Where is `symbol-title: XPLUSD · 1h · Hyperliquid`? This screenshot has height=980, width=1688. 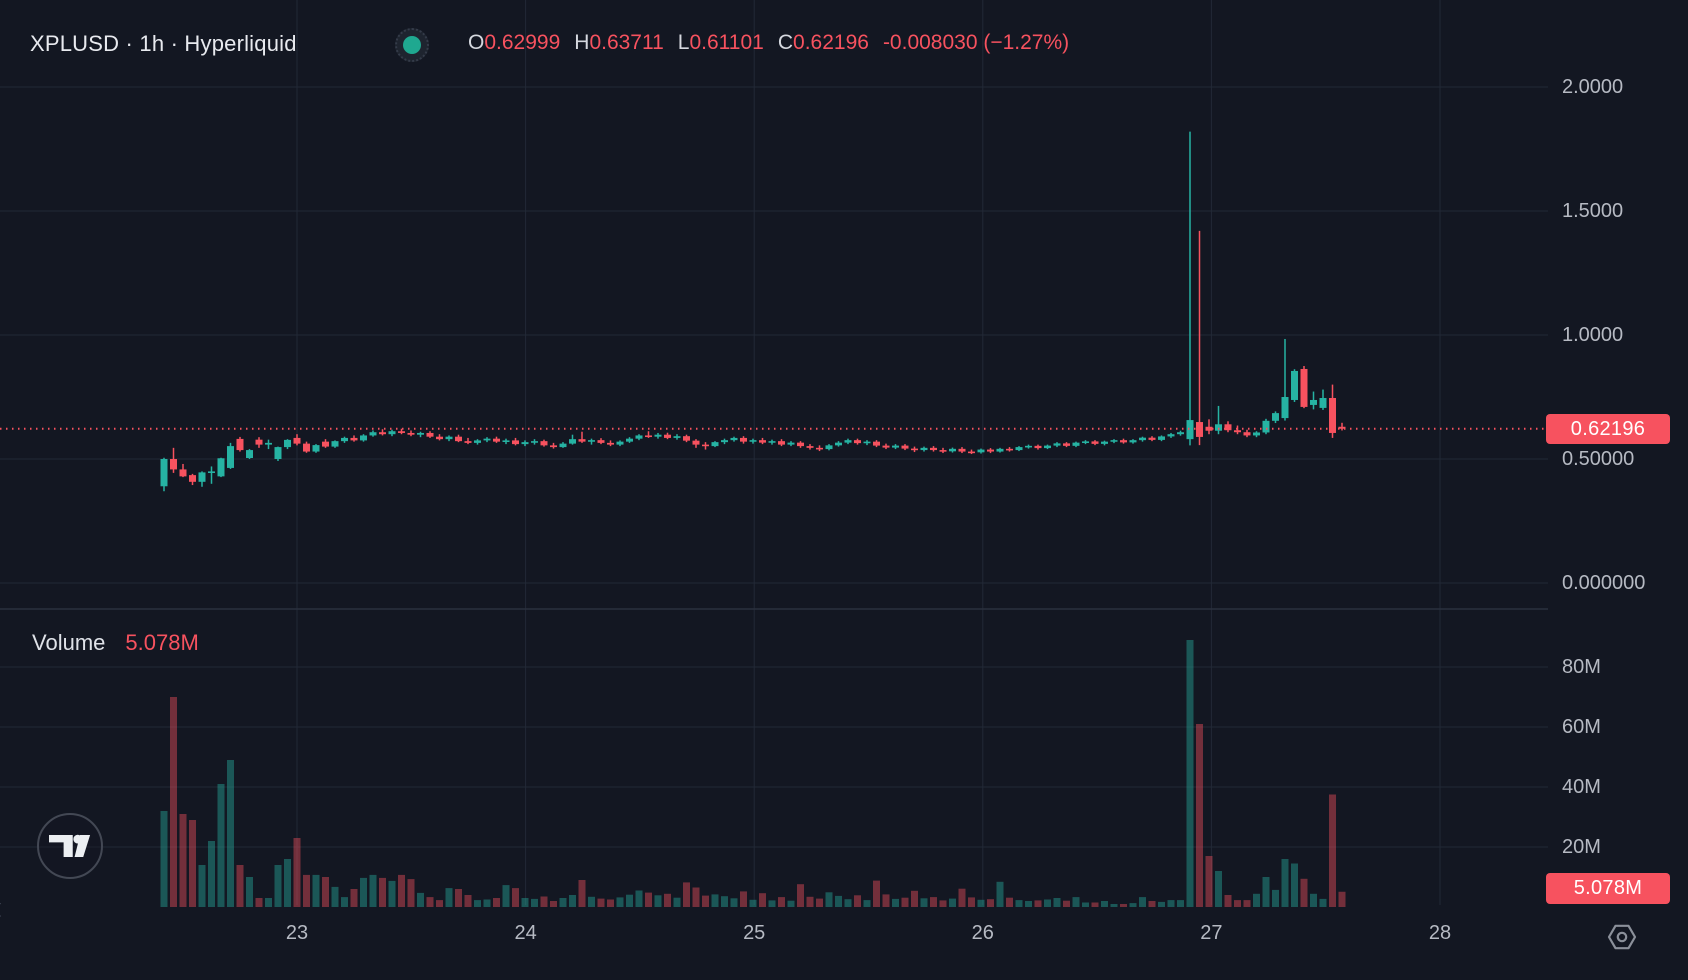 symbol-title: XPLUSD · 1h · Hyperliquid is located at coordinates (163, 43).